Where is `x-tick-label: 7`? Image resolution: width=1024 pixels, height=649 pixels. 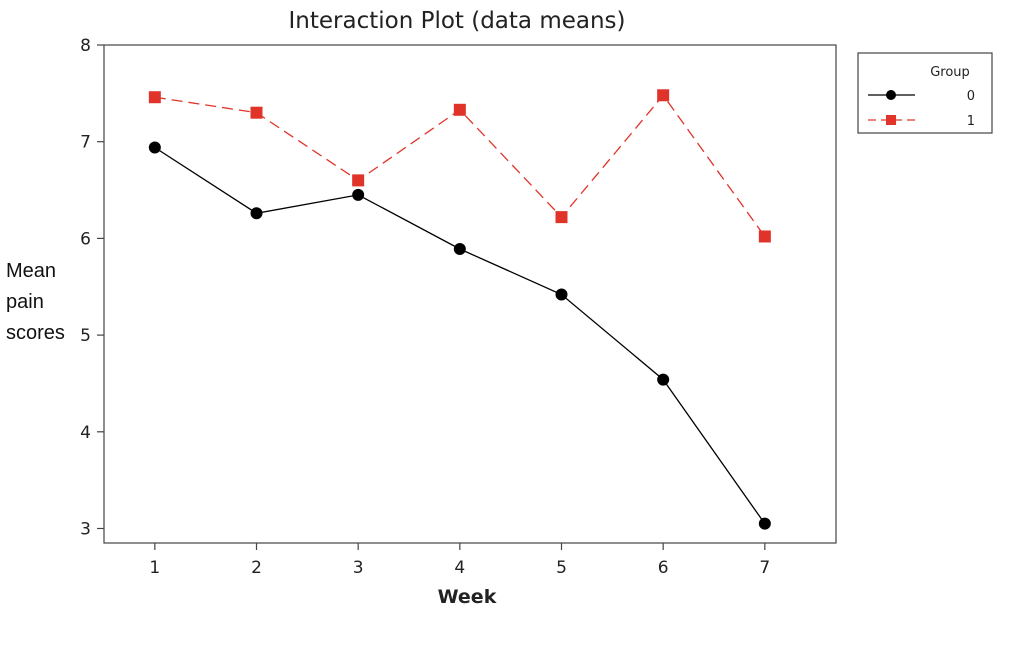
x-tick-label: 7 is located at coordinates (764, 568).